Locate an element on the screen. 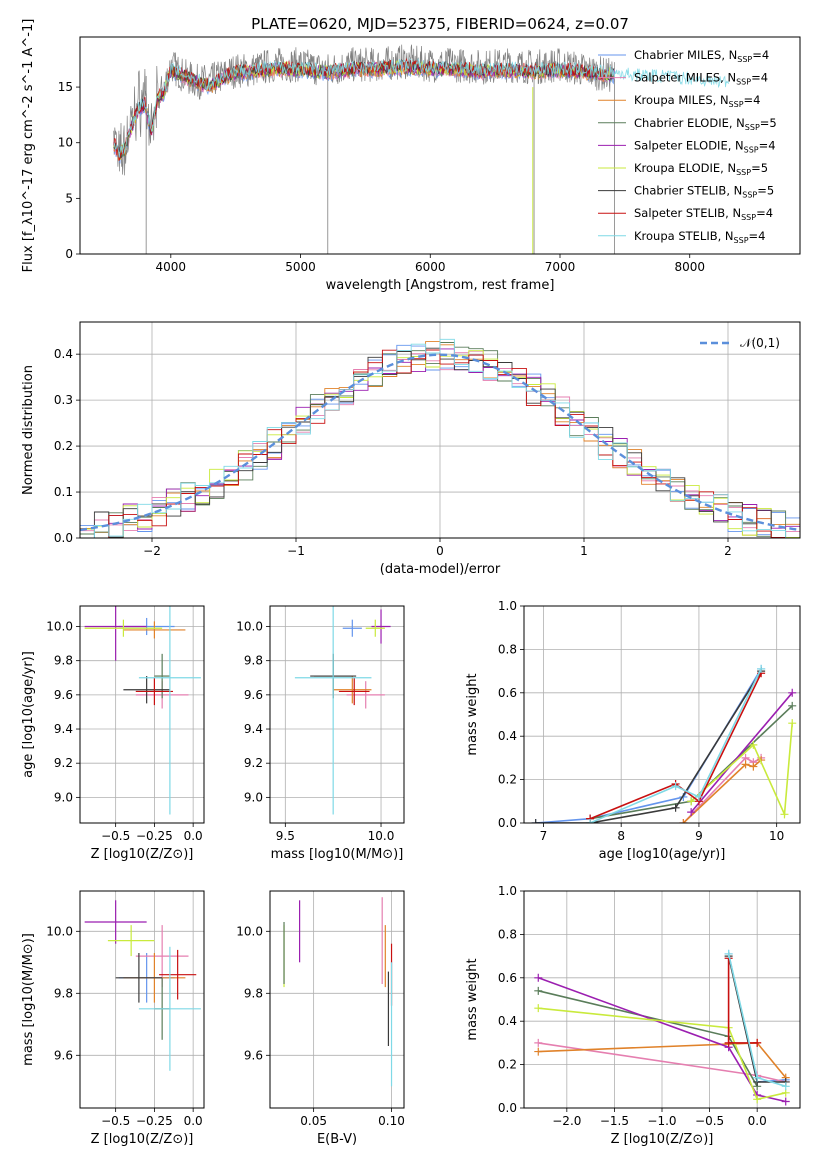 The width and height of the screenshot is (819, 1170). z_weight-ytick-label-3: 0.6 is located at coordinates (507, 978).